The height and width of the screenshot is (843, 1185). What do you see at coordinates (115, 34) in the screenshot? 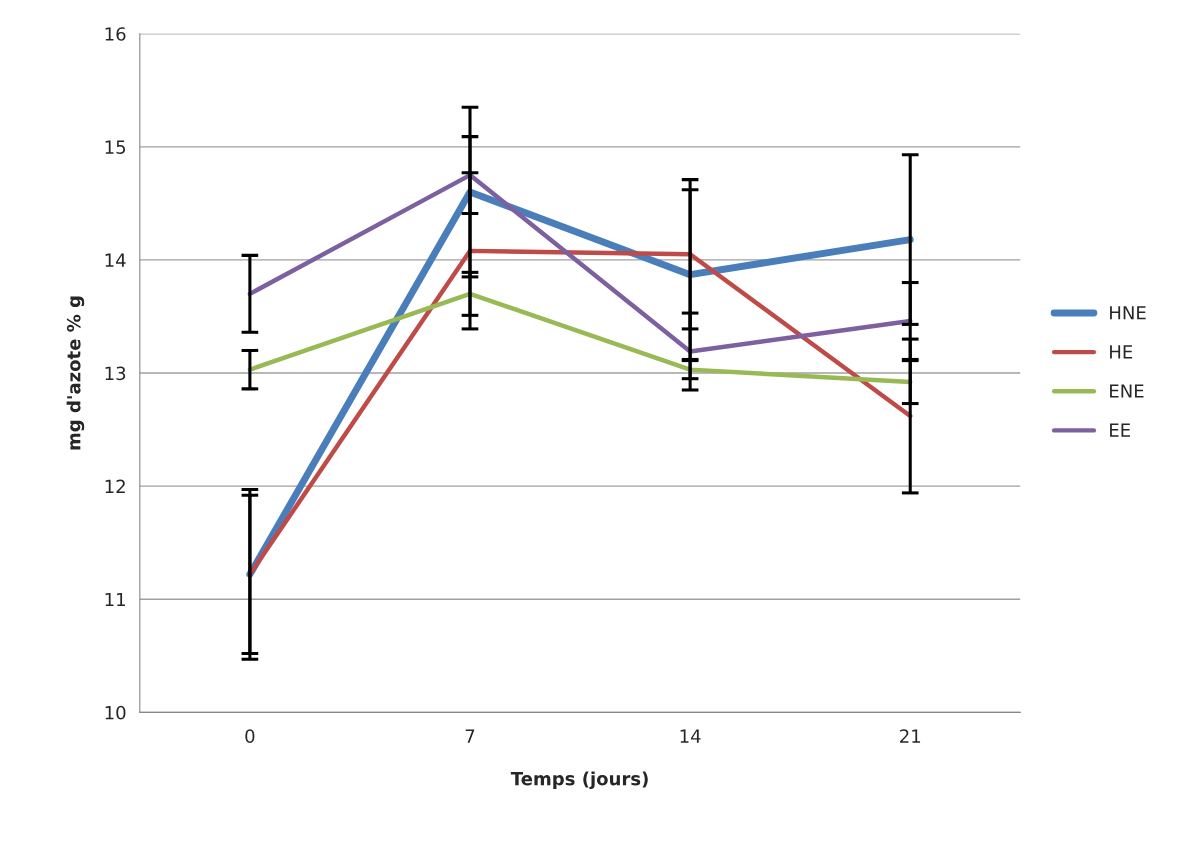
I see `y-tick-label: 16` at bounding box center [115, 34].